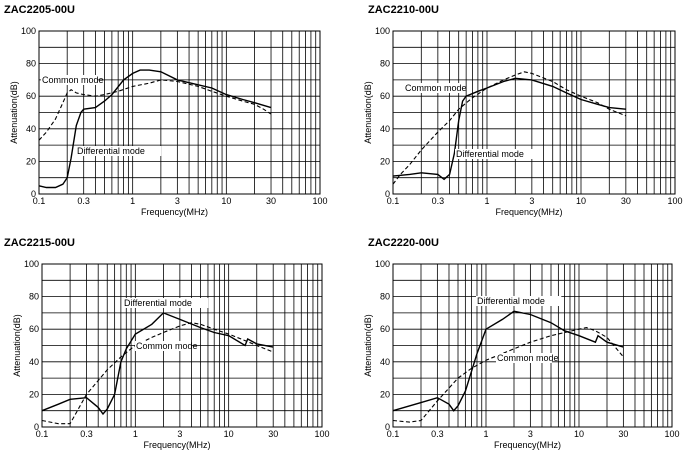 The image size is (683, 459). Describe the element at coordinates (403, 10) in the screenshot. I see `chart-title: ZAC2210-00U` at that location.